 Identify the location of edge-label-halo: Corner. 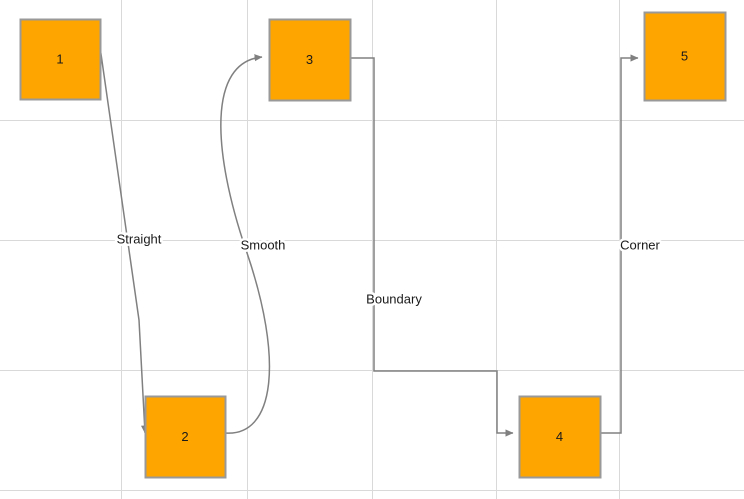
(640, 244).